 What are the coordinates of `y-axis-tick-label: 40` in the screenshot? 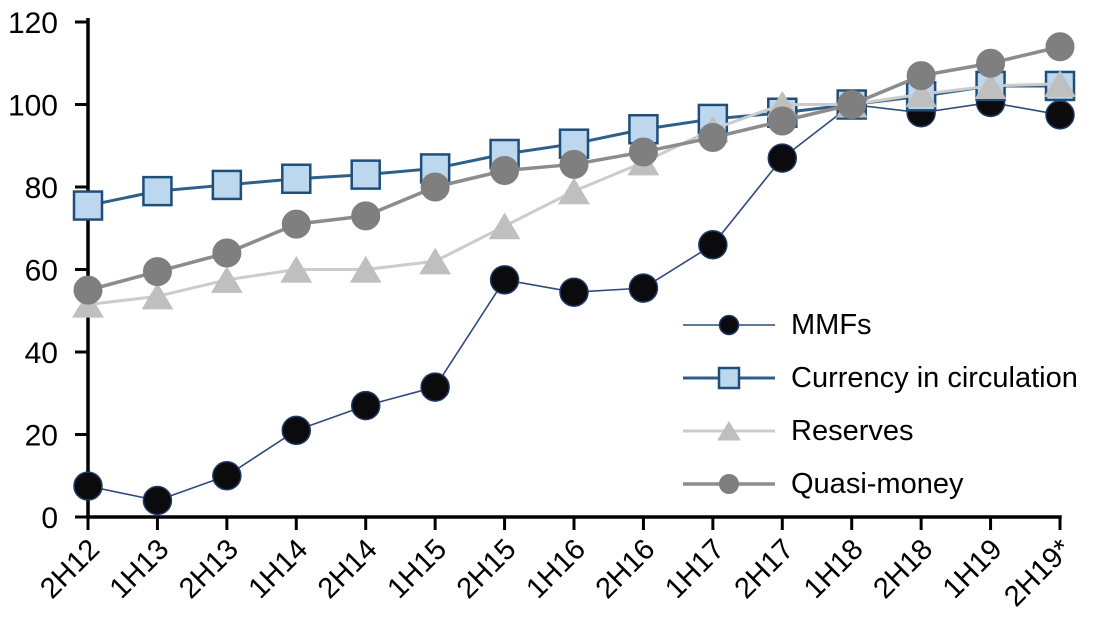 It's located at (41, 353).